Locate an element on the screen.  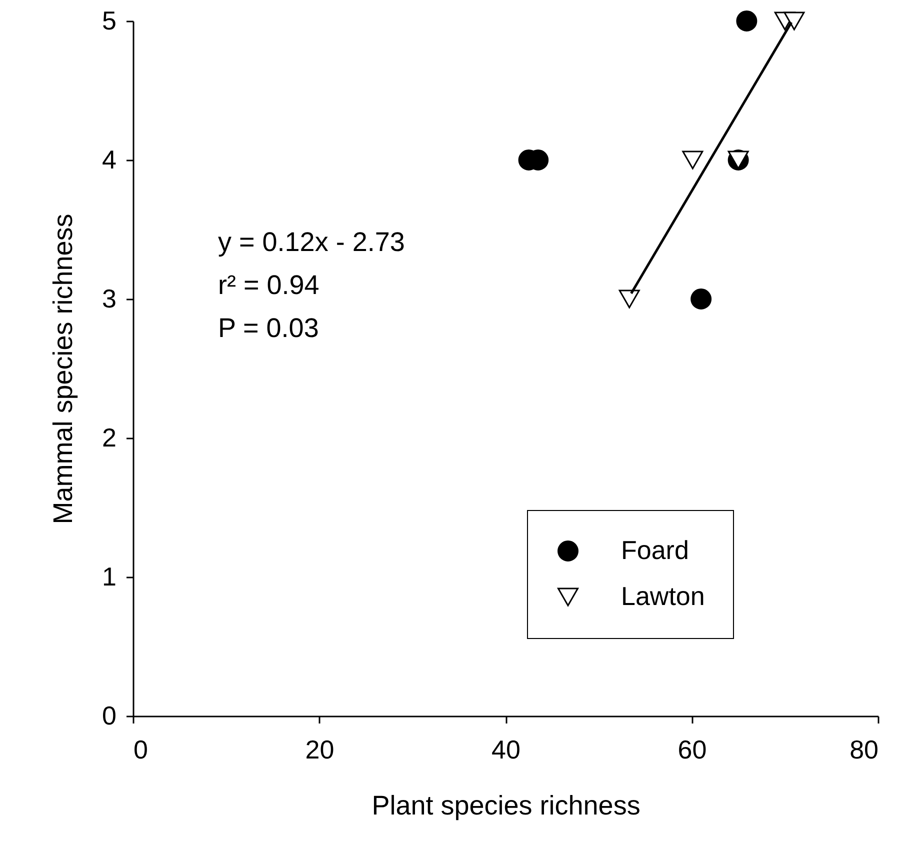
y-tick-label: 0 is located at coordinates (109, 715).